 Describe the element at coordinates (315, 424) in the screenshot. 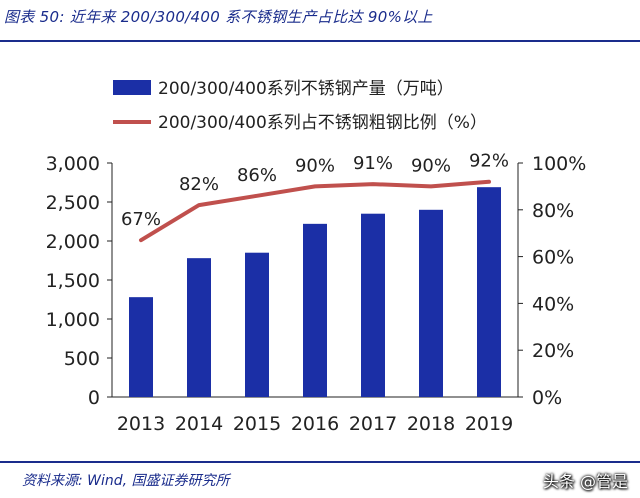

I see `x-tick-label: 2016` at that location.